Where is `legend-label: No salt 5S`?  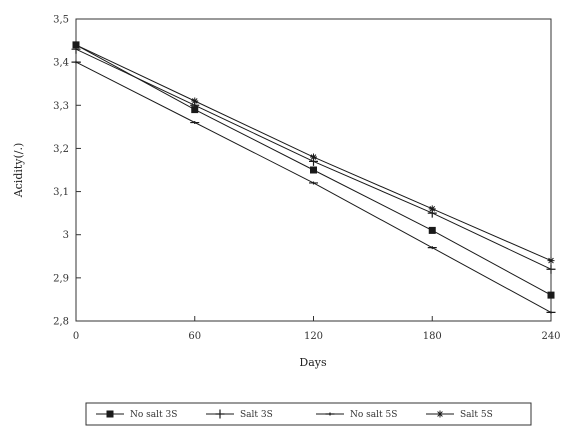 legend-label: No salt 5S is located at coordinates (373, 415).